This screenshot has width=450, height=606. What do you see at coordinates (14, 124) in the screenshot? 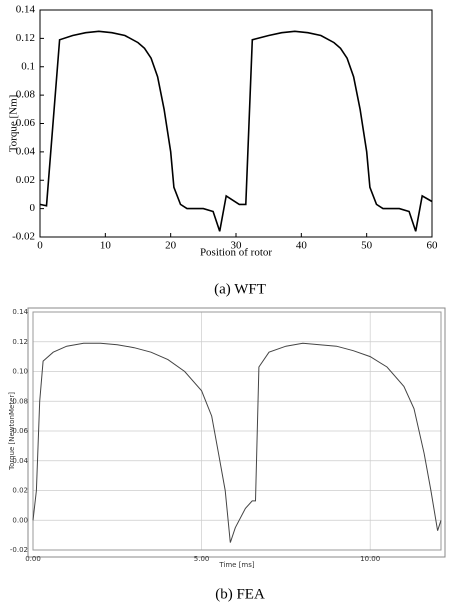
I see `y-axis-label: Torque [Nm]` at bounding box center [14, 124].